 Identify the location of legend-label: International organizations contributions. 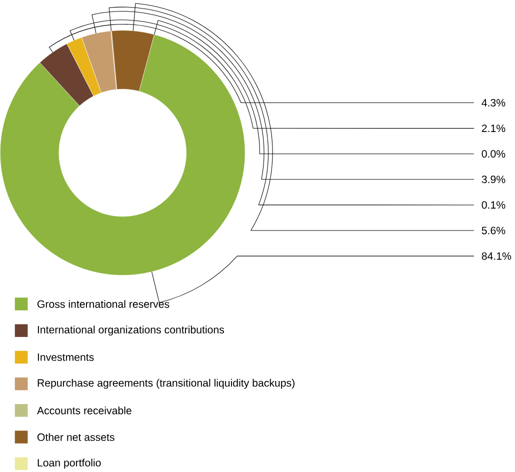
(131, 331).